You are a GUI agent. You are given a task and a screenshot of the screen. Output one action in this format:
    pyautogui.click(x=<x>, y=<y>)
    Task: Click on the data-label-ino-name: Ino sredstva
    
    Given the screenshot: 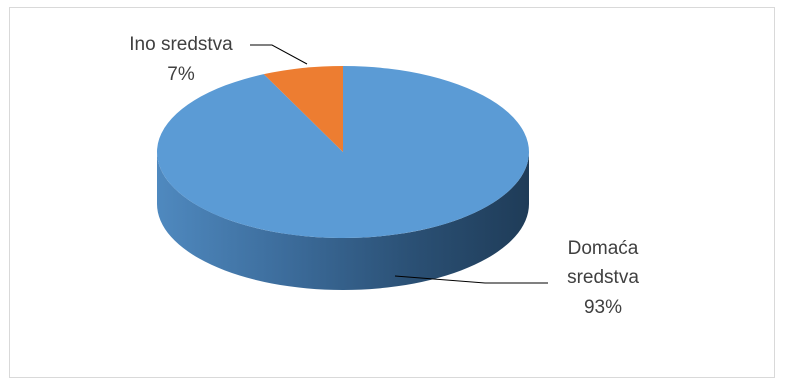 What is the action you would take?
    pyautogui.click(x=181, y=44)
    